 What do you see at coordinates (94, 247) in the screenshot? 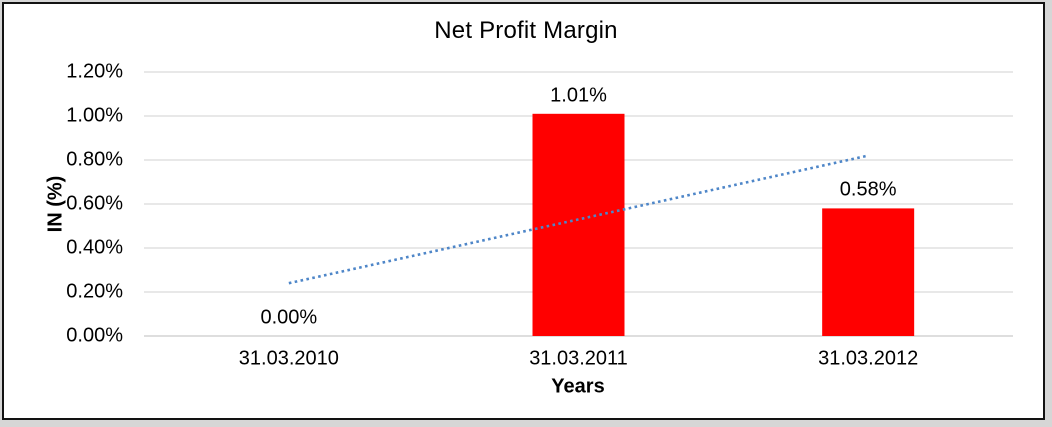
I see `y-tick-label: 0.40%` at bounding box center [94, 247].